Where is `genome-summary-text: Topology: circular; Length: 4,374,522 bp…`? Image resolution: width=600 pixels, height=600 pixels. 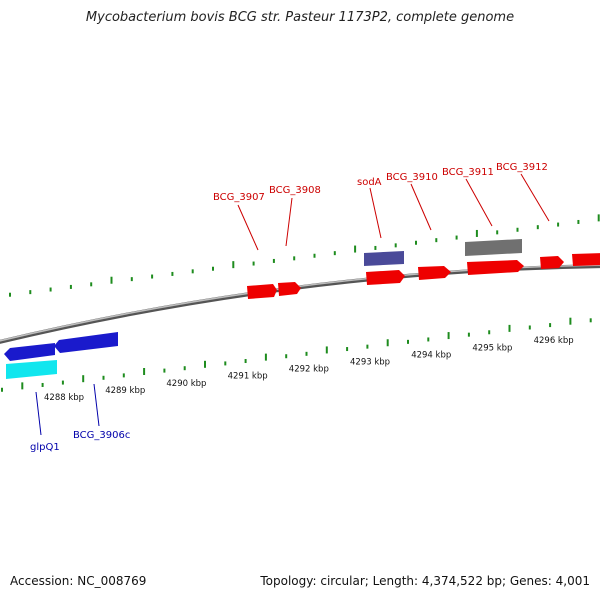
genome-summary-text: Topology: circular; Length: 4,374,522 bp… is located at coordinates (425, 581).